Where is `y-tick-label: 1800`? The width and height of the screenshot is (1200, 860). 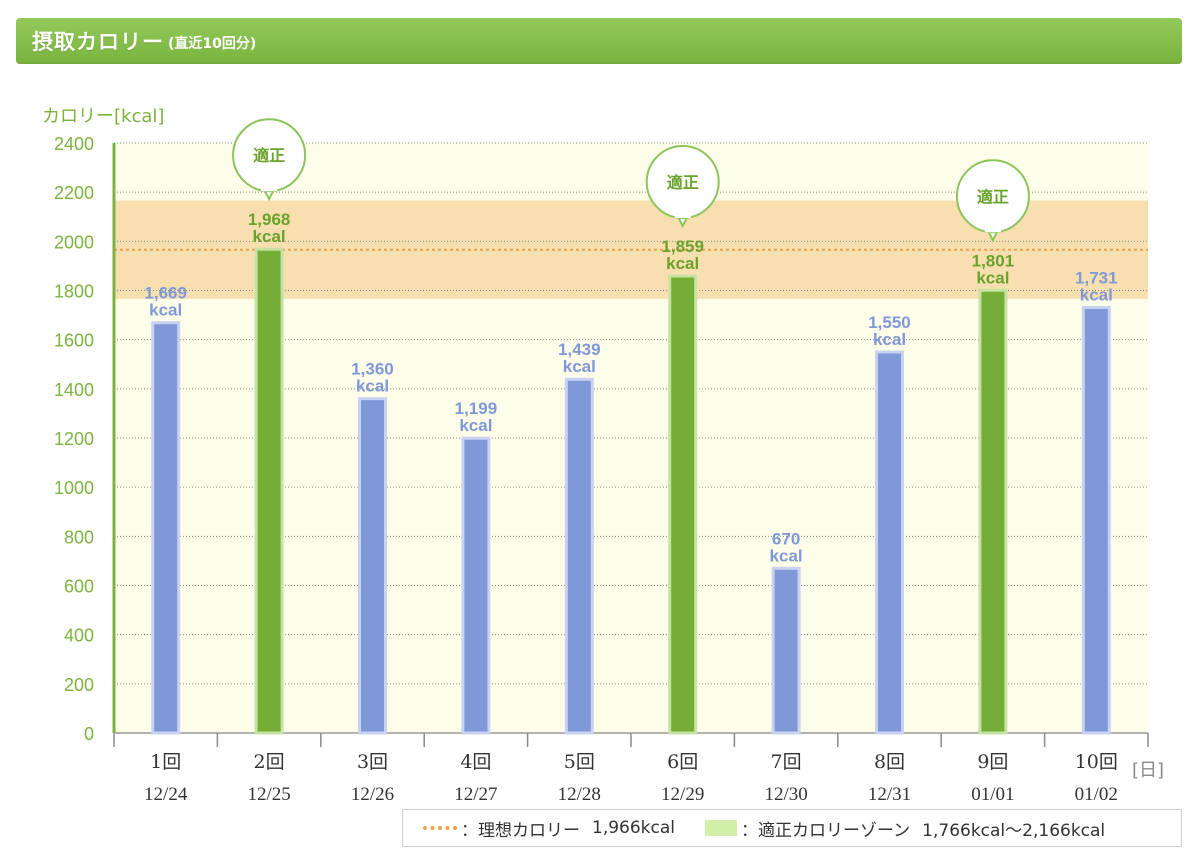 y-tick-label: 1800 is located at coordinates (74, 292).